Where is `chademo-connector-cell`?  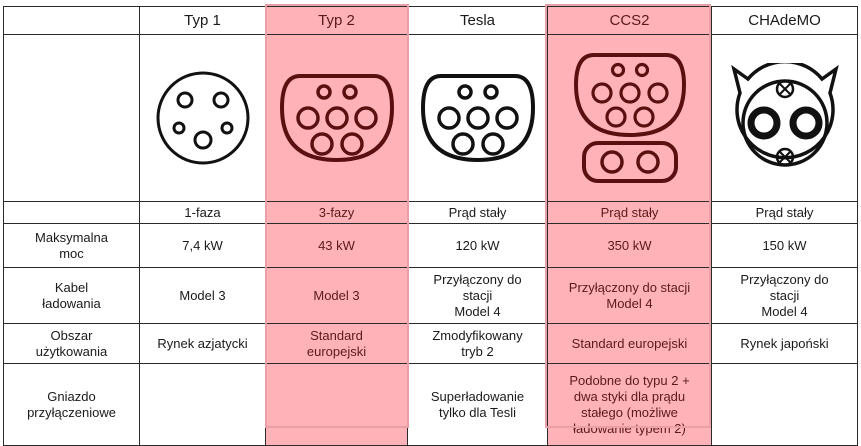
chademo-connector-cell is located at coordinates (784, 118).